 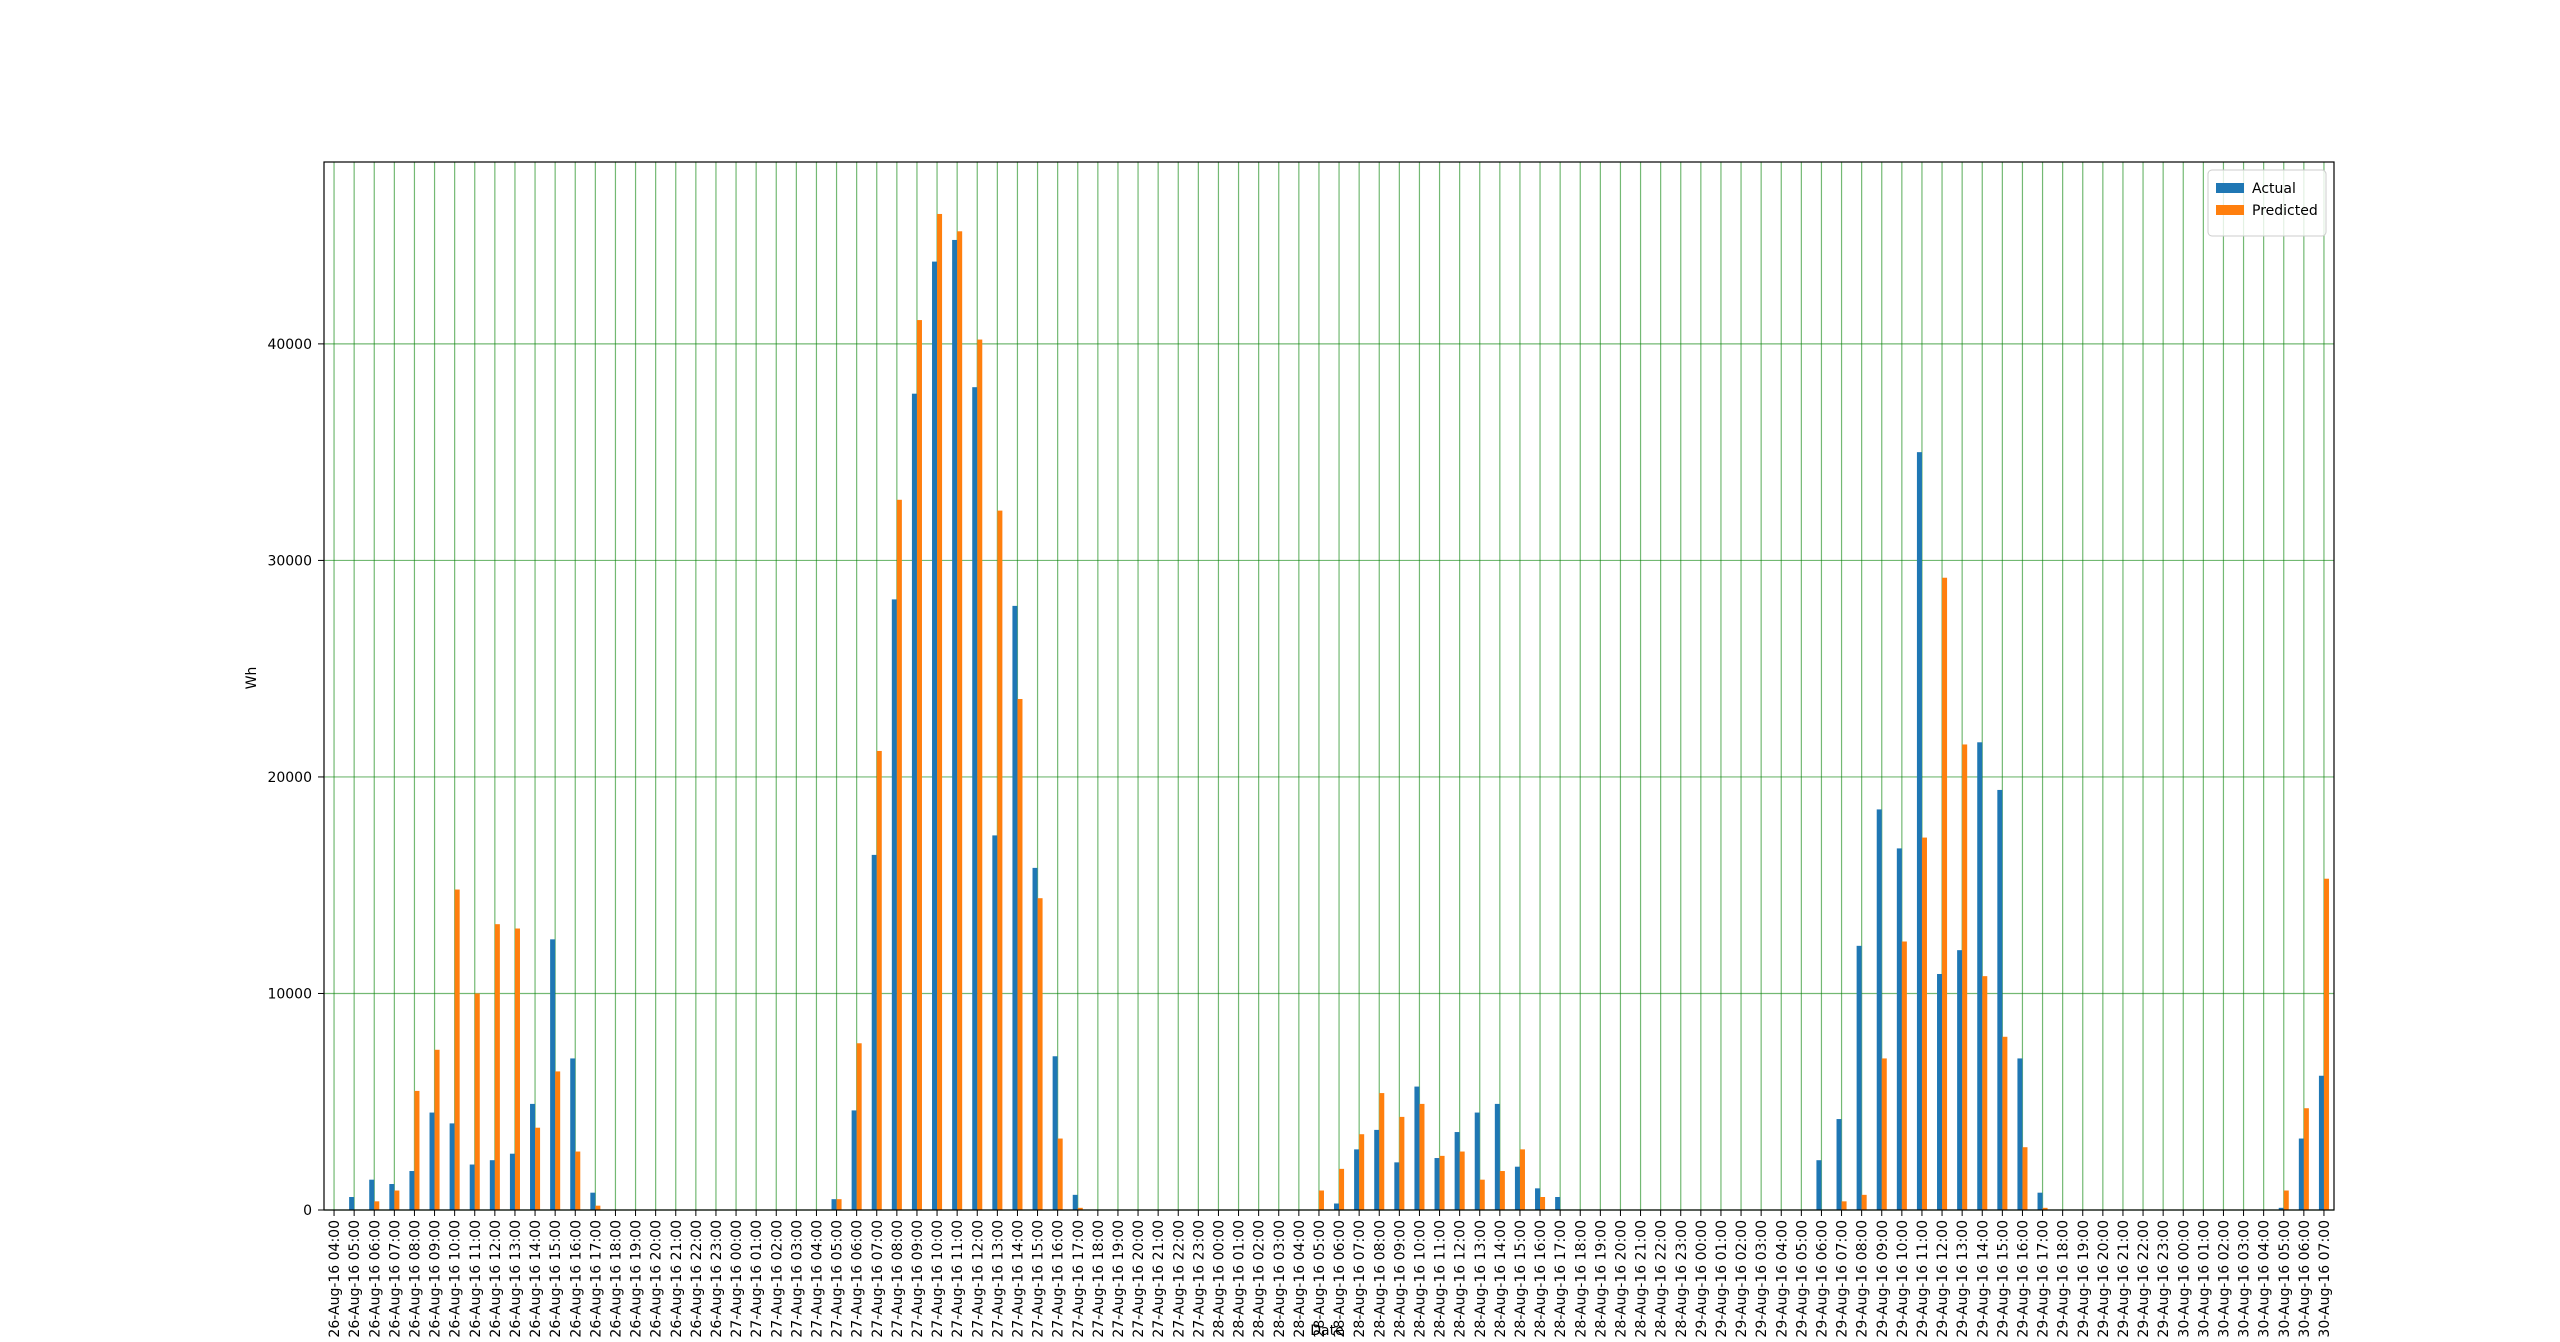 I want to click on x-tick-label: 30-Aug-16 04:00, so click(x=2265, y=1279).